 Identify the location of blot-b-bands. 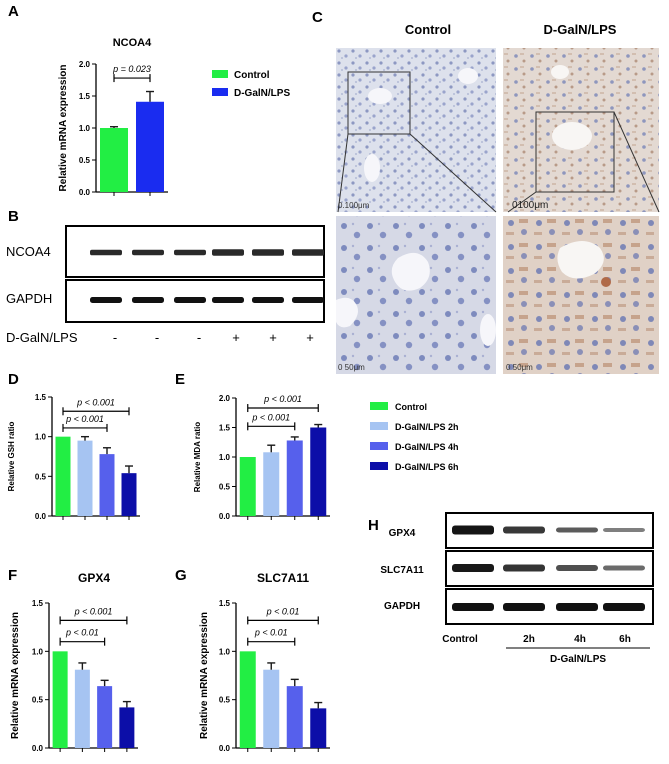
(207, 276).